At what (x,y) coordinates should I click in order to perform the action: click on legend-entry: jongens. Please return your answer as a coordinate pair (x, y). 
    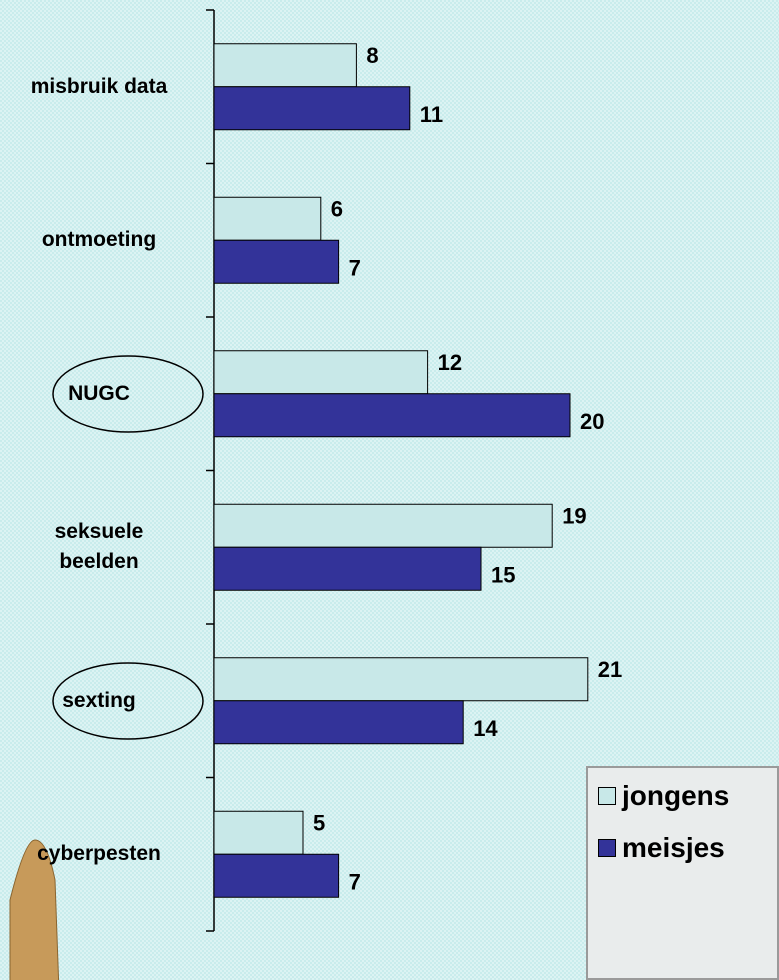
    Looking at the image, I should click on (663, 796).